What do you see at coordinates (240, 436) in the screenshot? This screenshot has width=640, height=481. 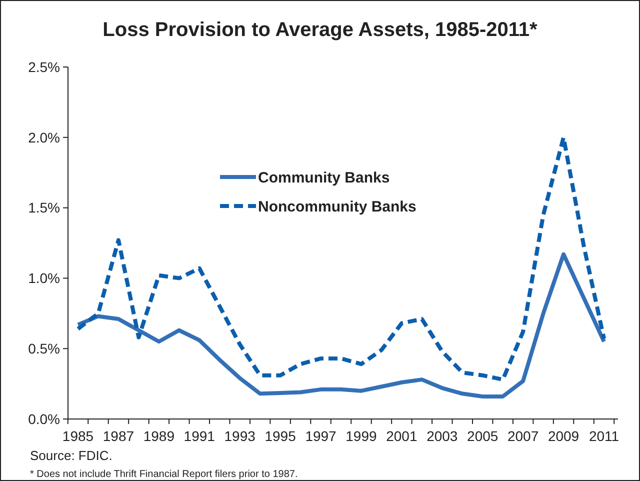 I see `x-tick-label: 1993` at bounding box center [240, 436].